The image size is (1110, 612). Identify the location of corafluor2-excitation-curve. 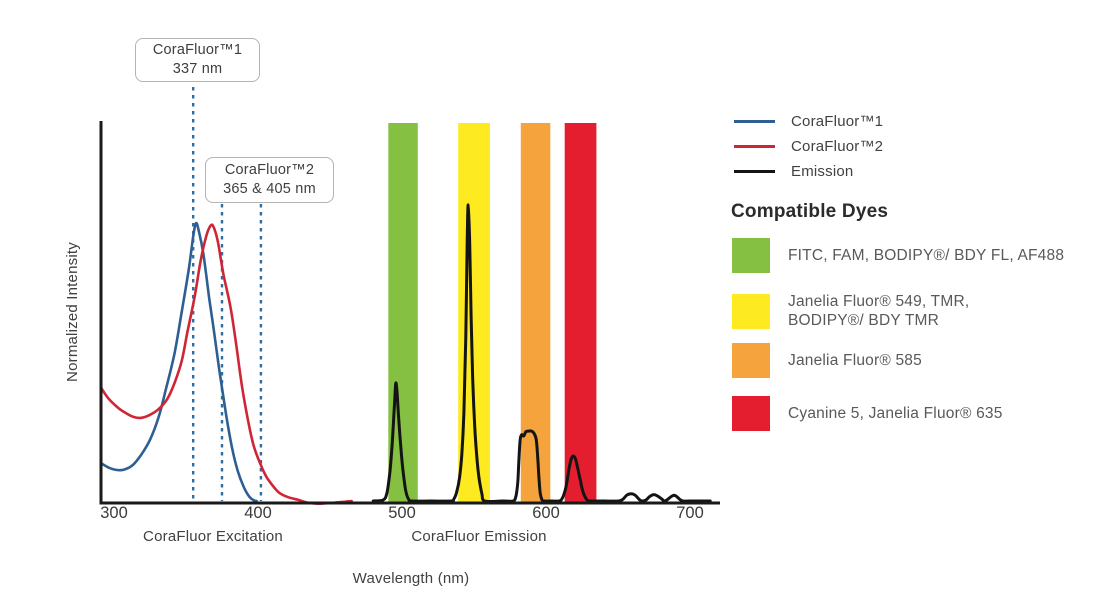
(226, 364).